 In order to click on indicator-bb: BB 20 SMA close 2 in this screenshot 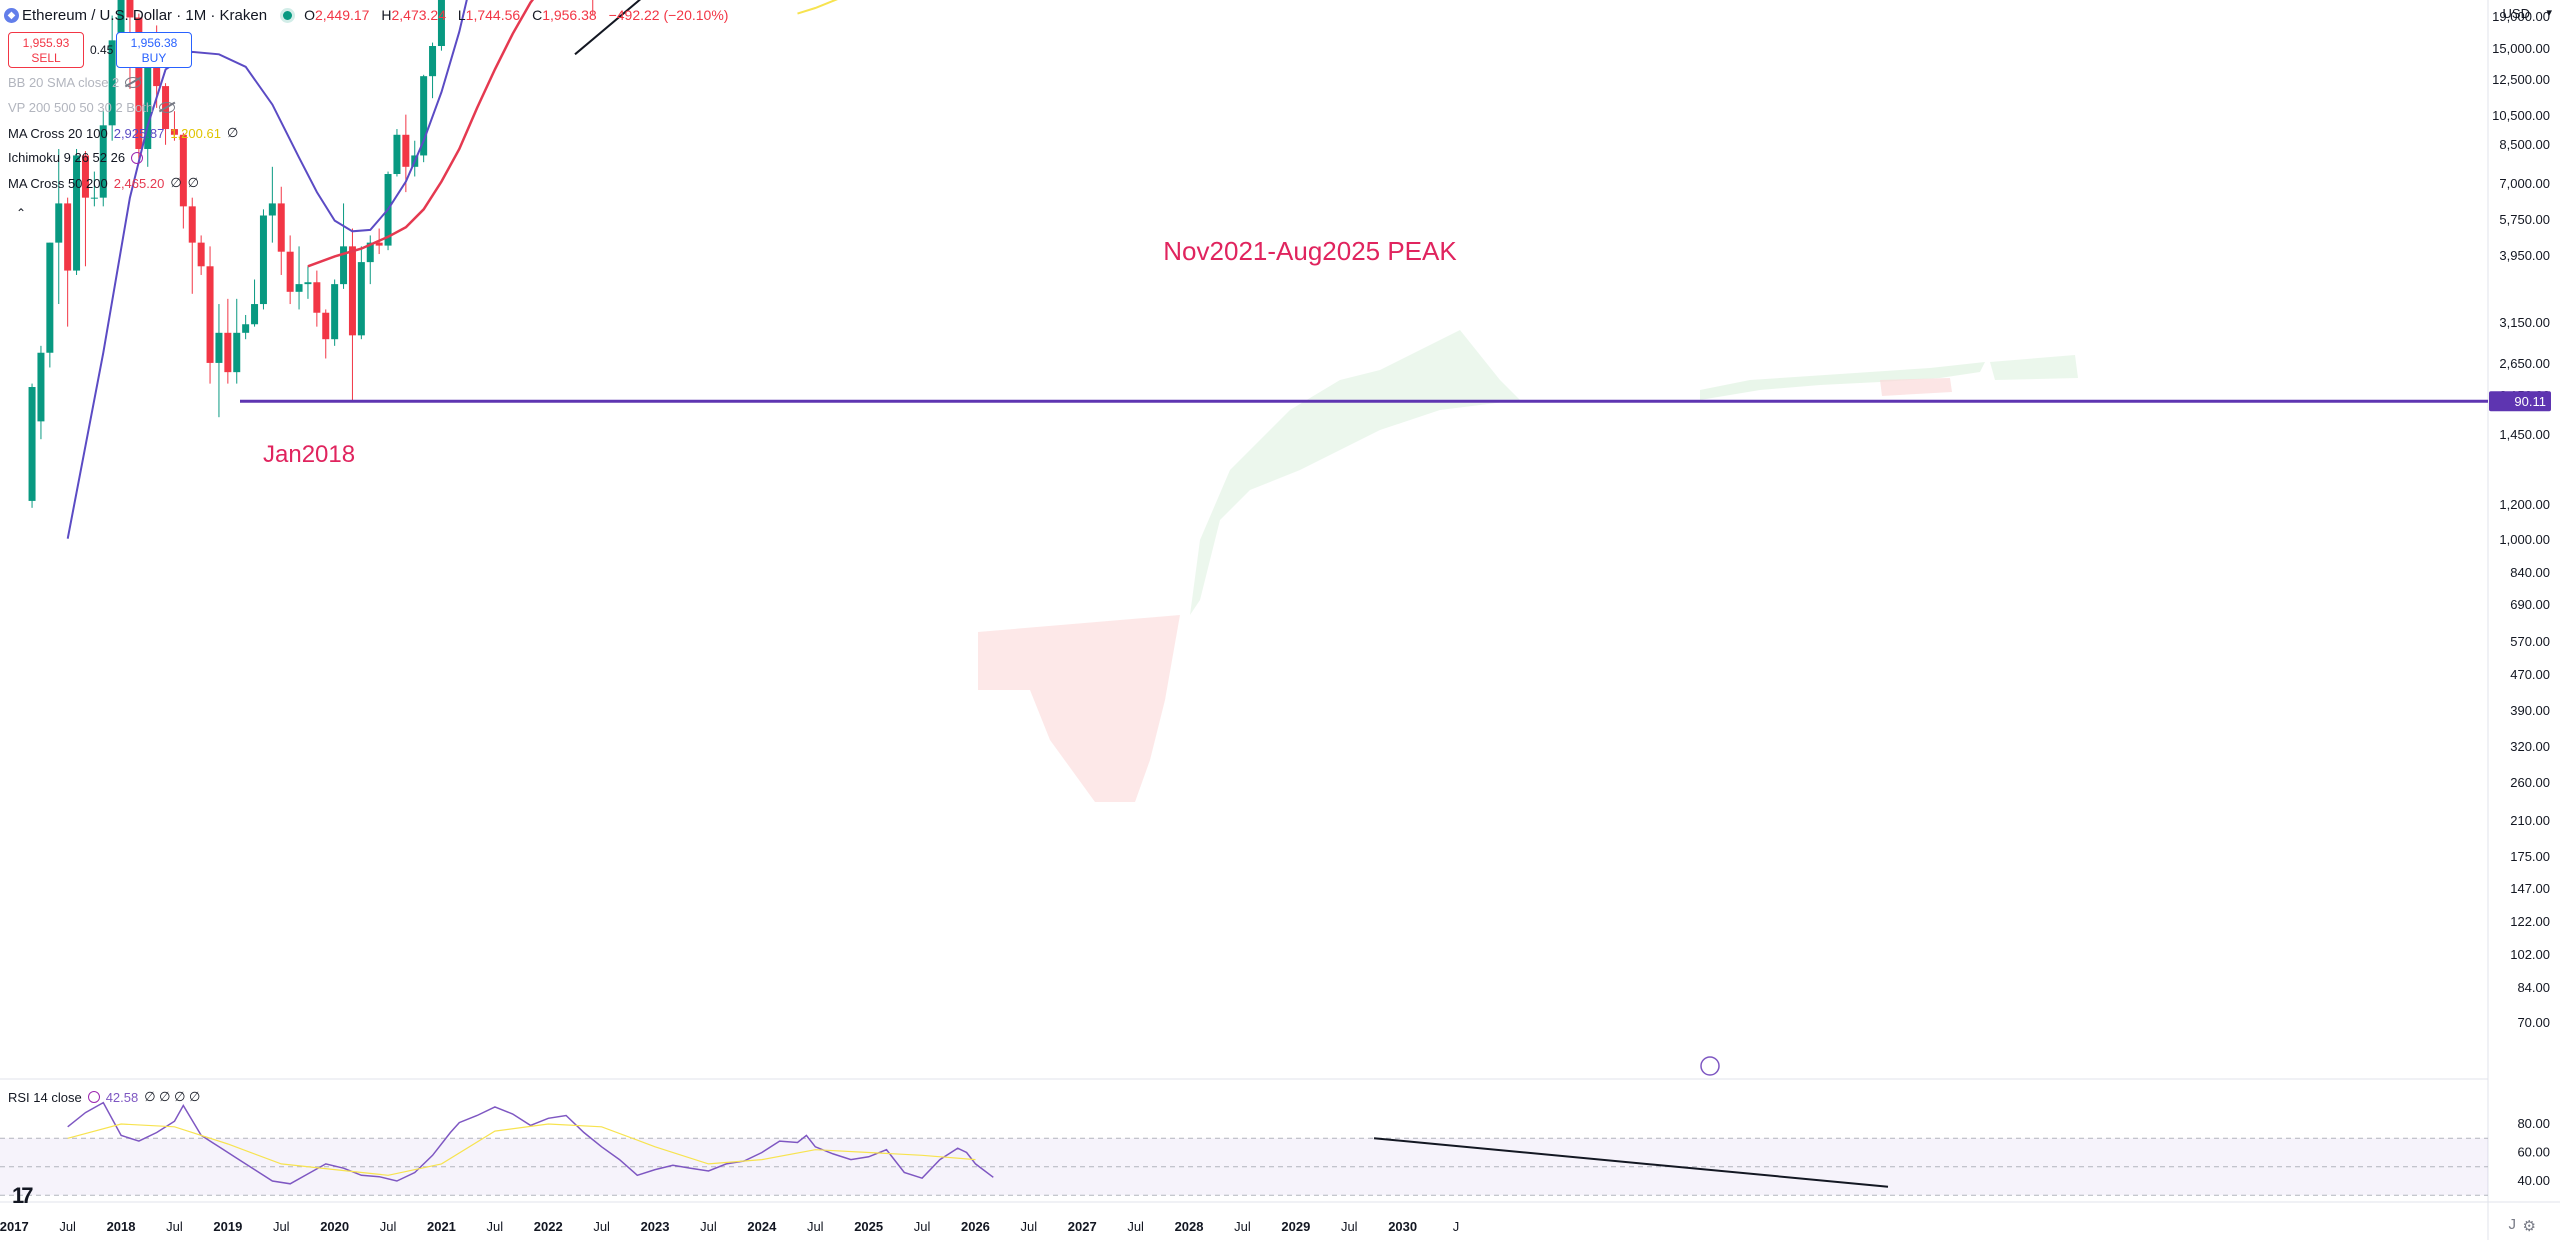, I will do `click(75, 82)`.